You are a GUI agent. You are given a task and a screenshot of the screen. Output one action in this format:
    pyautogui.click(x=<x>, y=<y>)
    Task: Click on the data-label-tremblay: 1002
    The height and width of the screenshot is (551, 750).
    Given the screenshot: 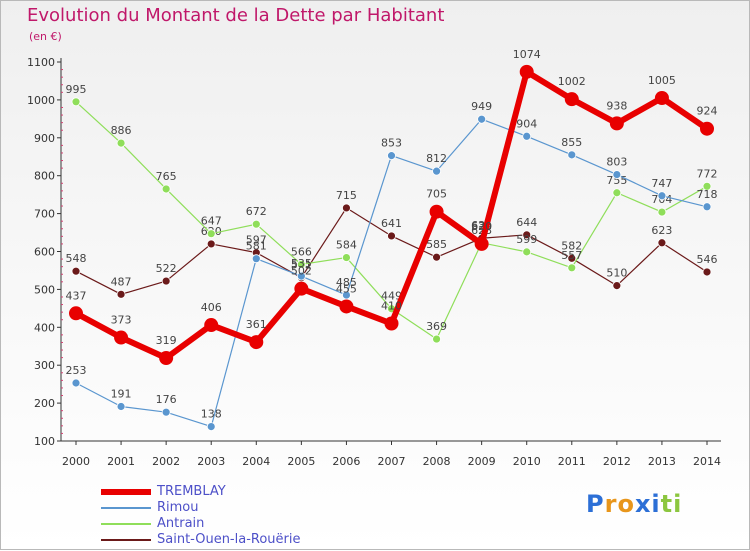 What is the action you would take?
    pyautogui.click(x=572, y=81)
    